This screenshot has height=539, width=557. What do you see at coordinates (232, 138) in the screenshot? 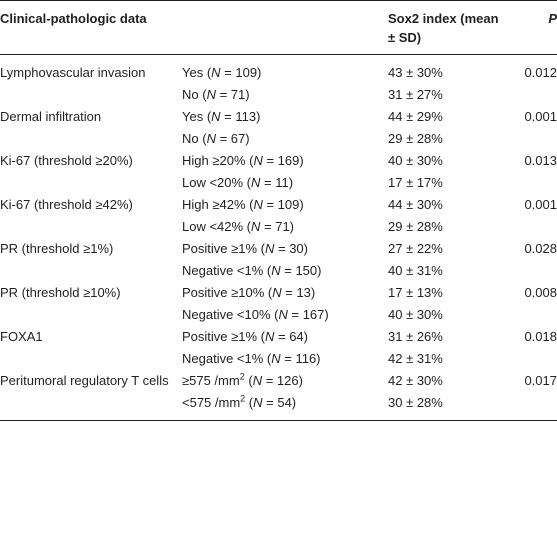
I see `group-count: = 67)` at bounding box center [232, 138].